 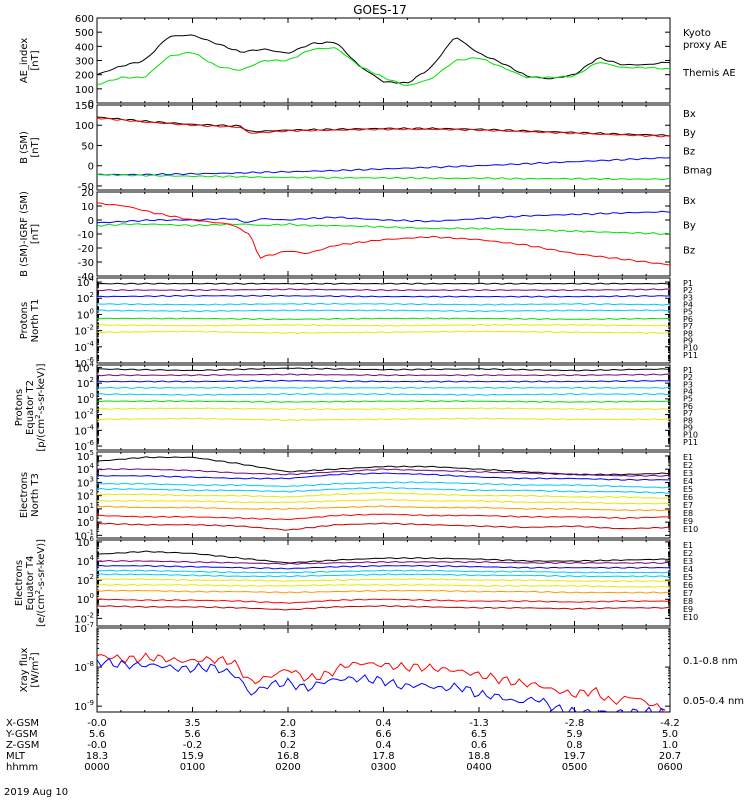 What do you see at coordinates (689, 152) in the screenshot?
I see `legend-entry: Bz` at bounding box center [689, 152].